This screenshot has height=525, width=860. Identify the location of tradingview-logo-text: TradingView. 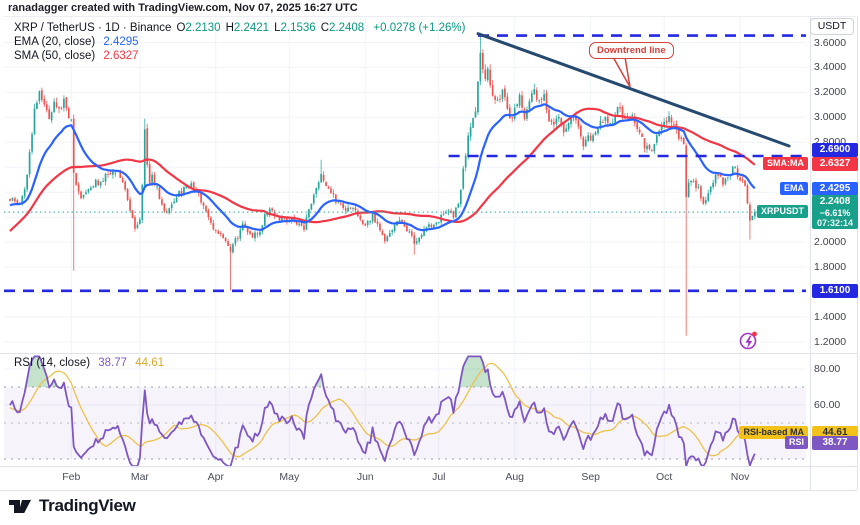
(87, 505).